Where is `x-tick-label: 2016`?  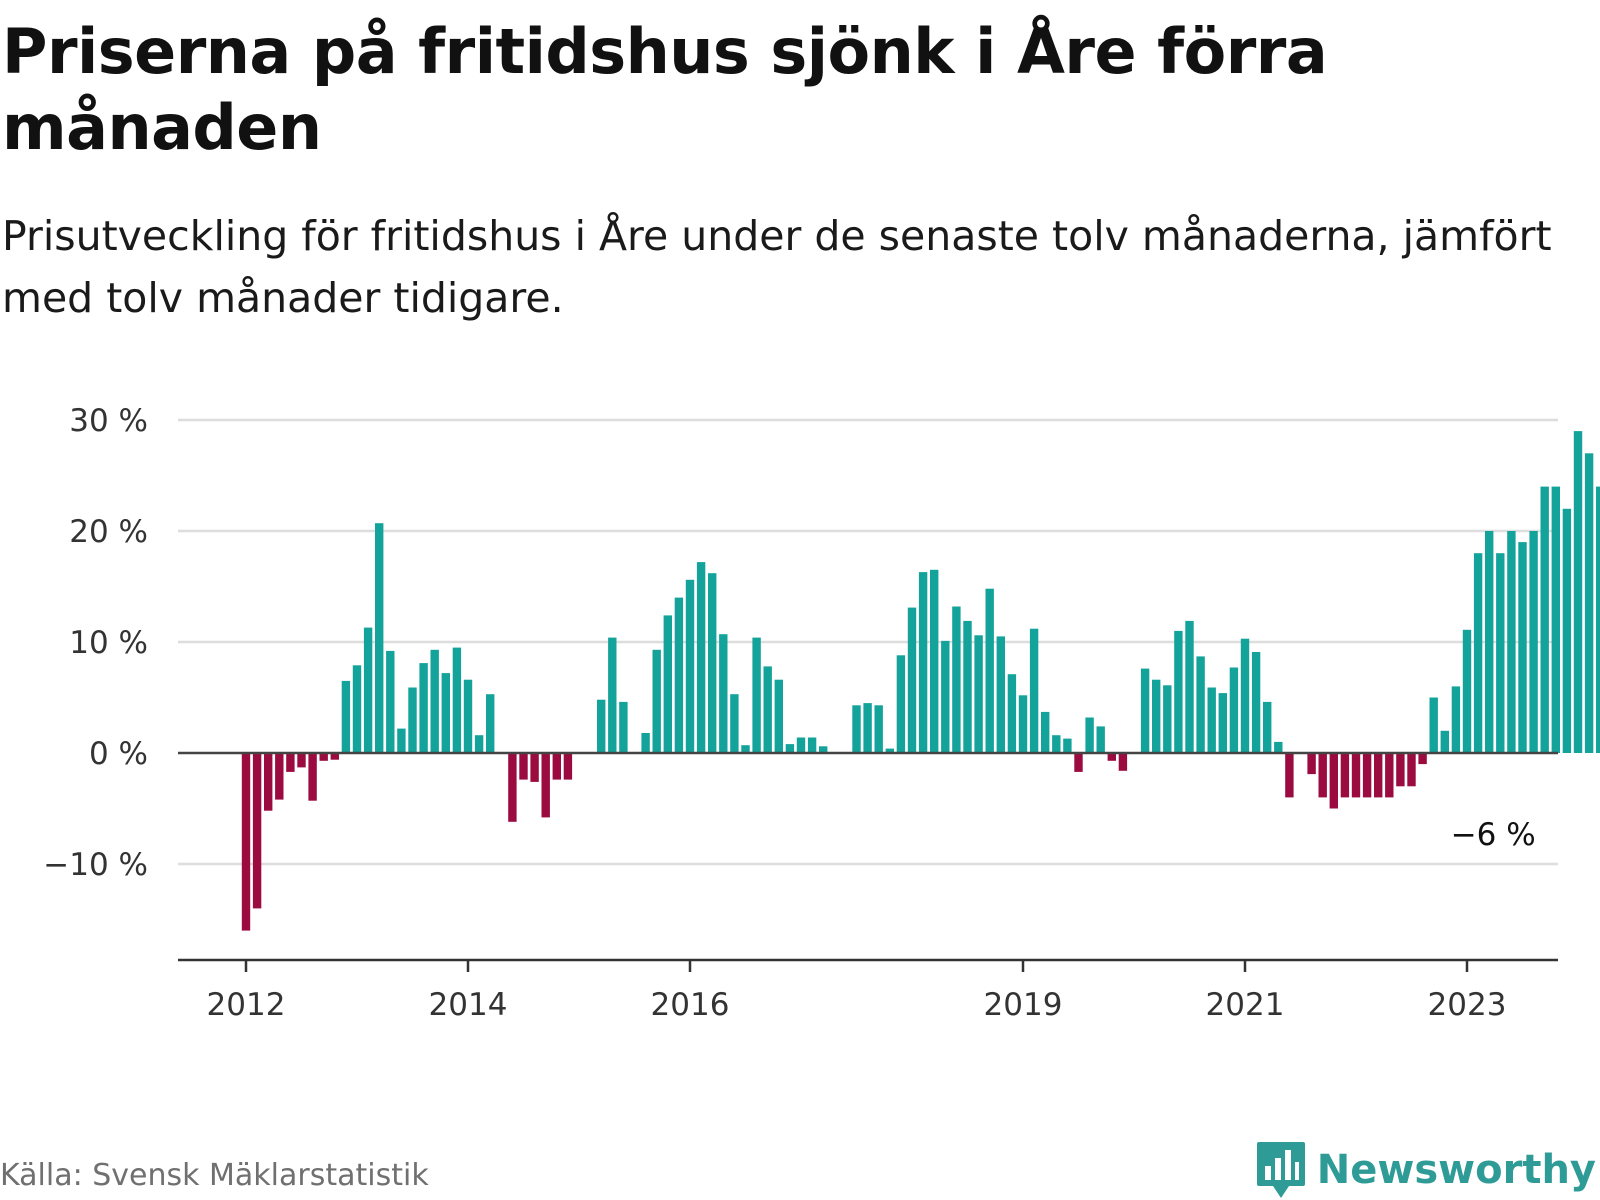 x-tick-label: 2016 is located at coordinates (690, 1003).